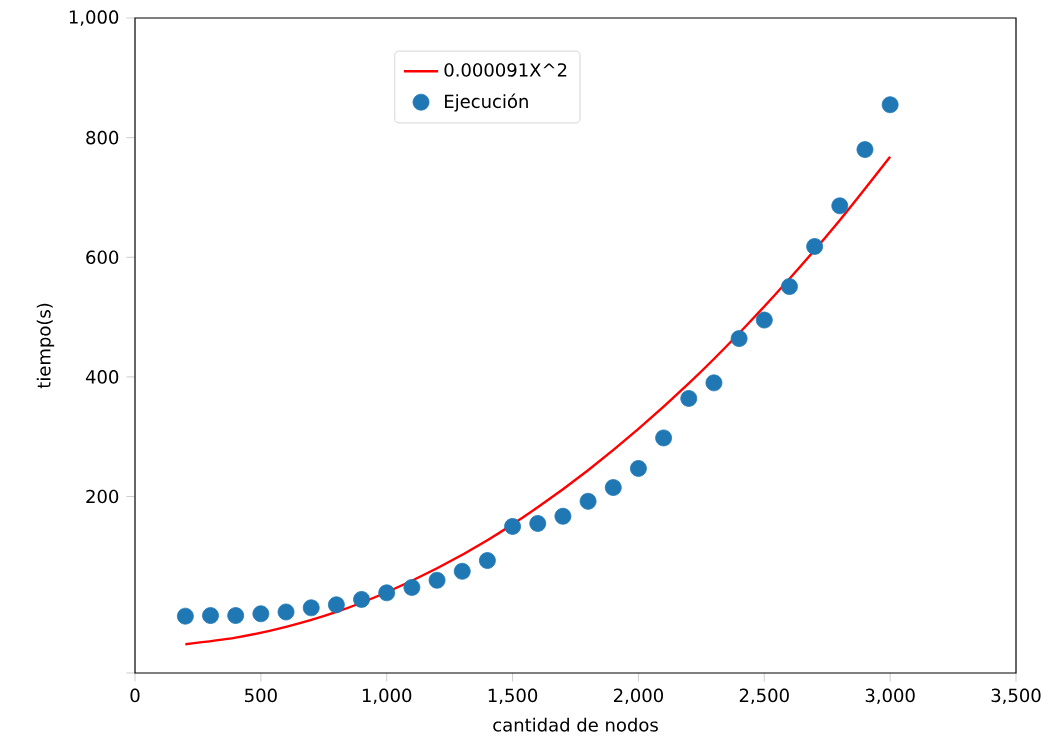 The width and height of the screenshot is (1049, 747). Describe the element at coordinates (261, 695) in the screenshot. I see `x-tick-label: 500` at that location.